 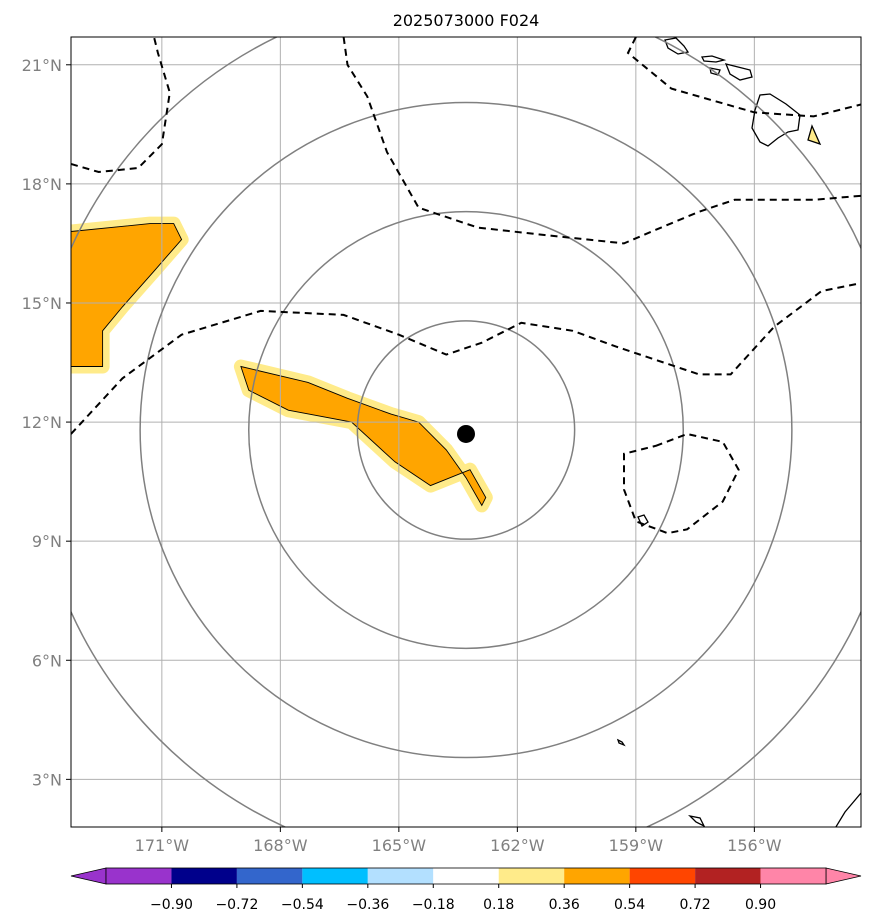 I want to click on shaded-region-outline, so click(x=363, y=436).